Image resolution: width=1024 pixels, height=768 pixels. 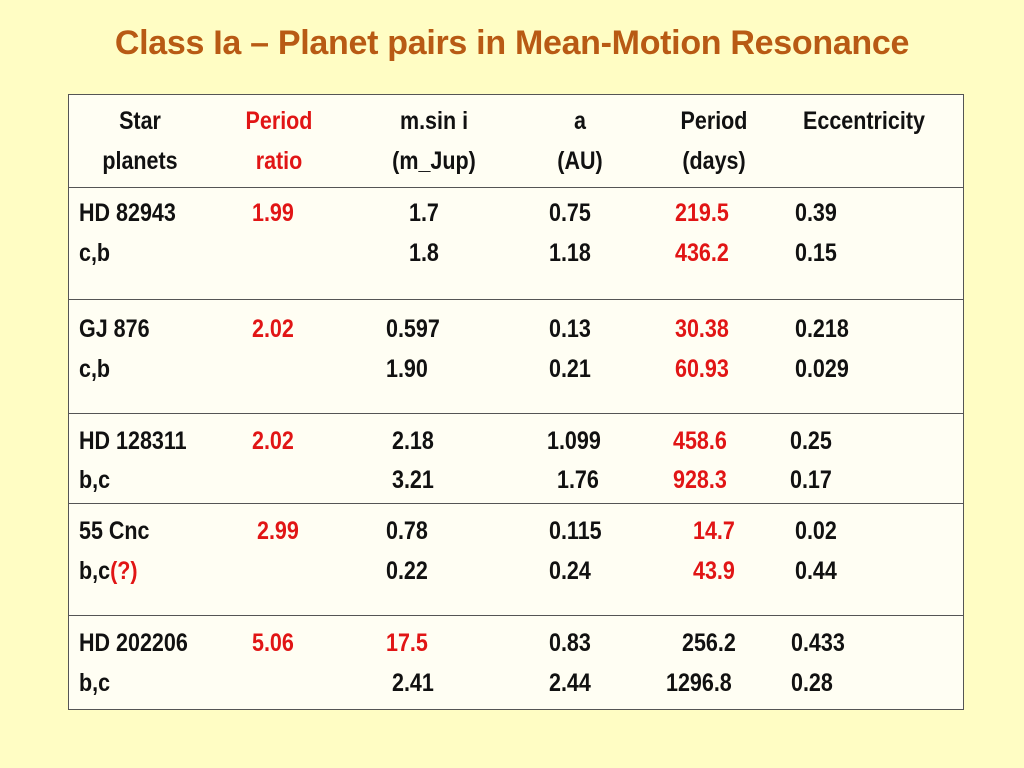 I want to click on msini-1: 17.5, so click(x=407, y=643).